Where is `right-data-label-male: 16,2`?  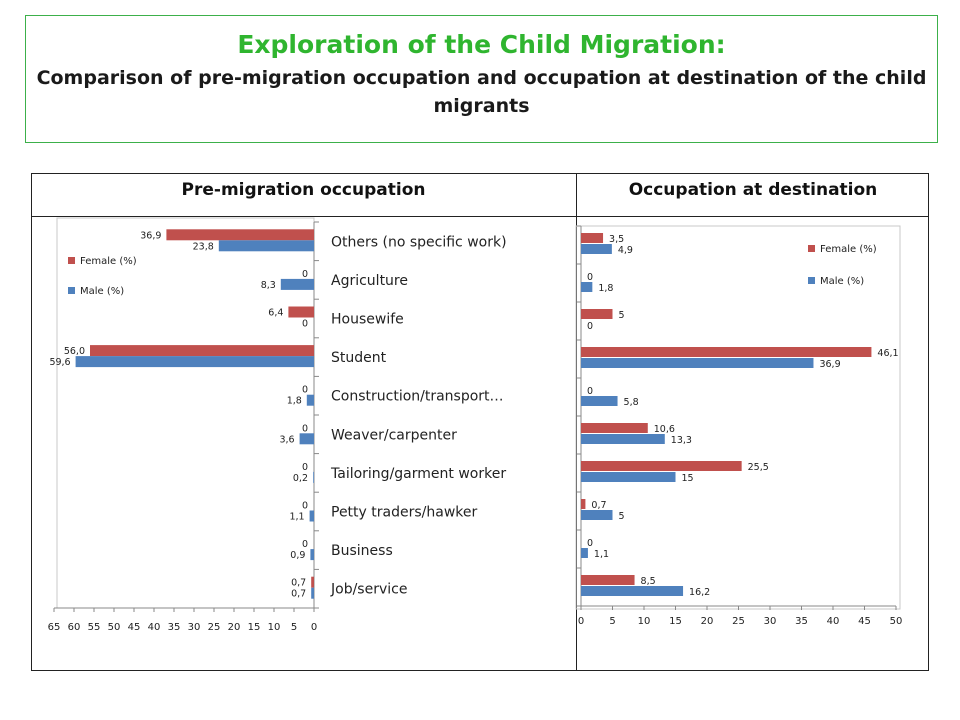 right-data-label-male: 16,2 is located at coordinates (699, 592).